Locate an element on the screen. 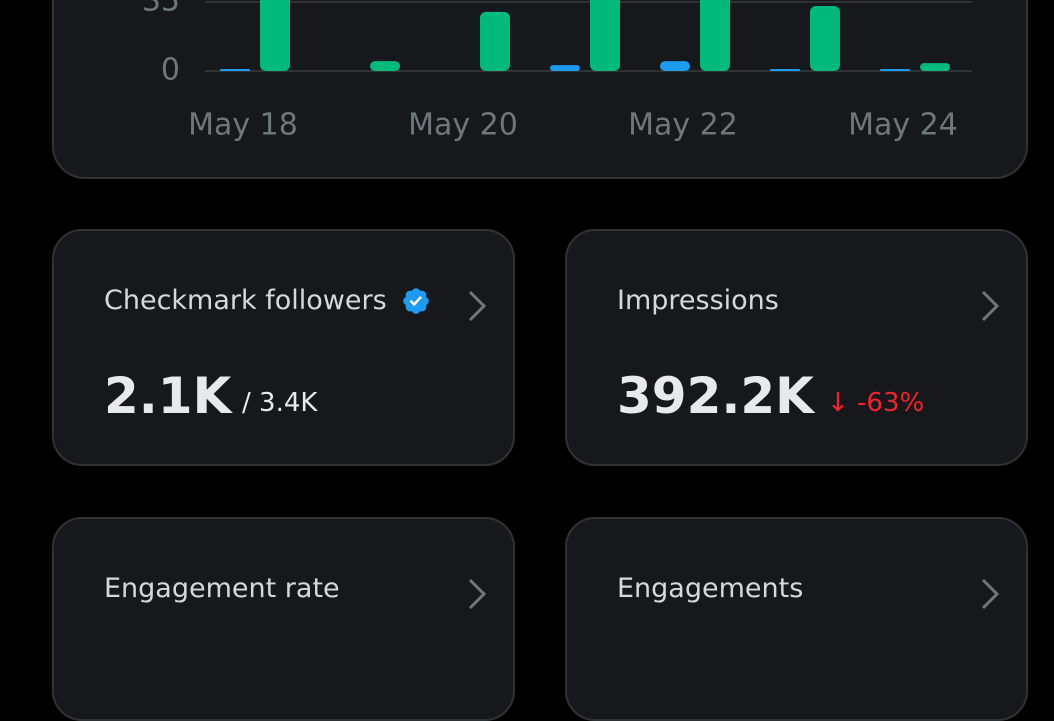  card-title: Engagement rate is located at coordinates (222, 588).